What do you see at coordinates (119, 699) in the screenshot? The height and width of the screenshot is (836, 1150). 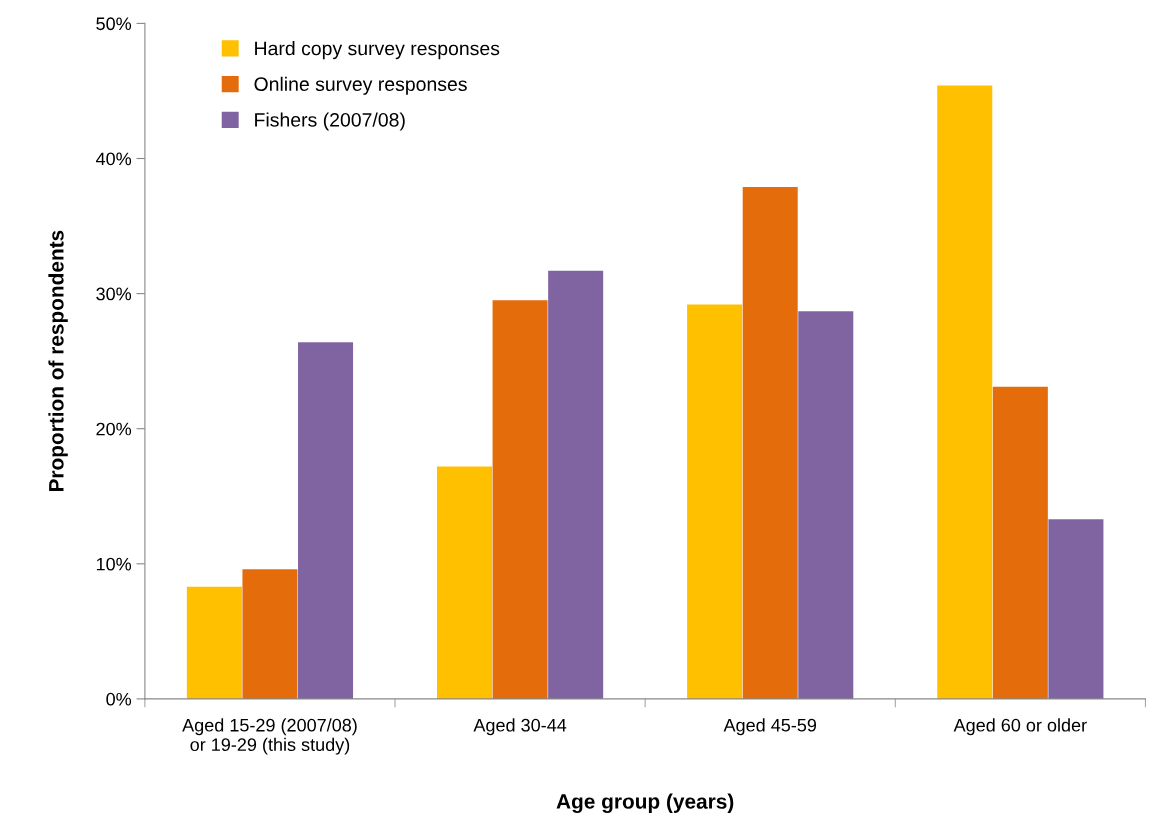 I see `y-tick-label: 0%` at bounding box center [119, 699].